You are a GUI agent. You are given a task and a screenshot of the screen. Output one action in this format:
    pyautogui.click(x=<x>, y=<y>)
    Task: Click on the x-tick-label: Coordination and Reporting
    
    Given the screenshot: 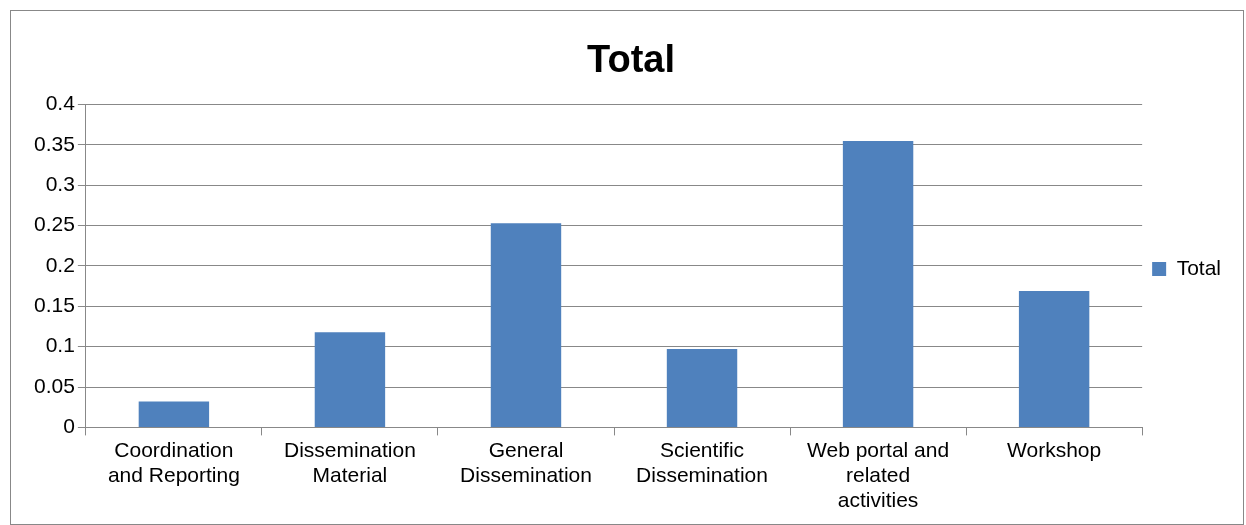 What is the action you would take?
    pyautogui.click(x=173, y=461)
    